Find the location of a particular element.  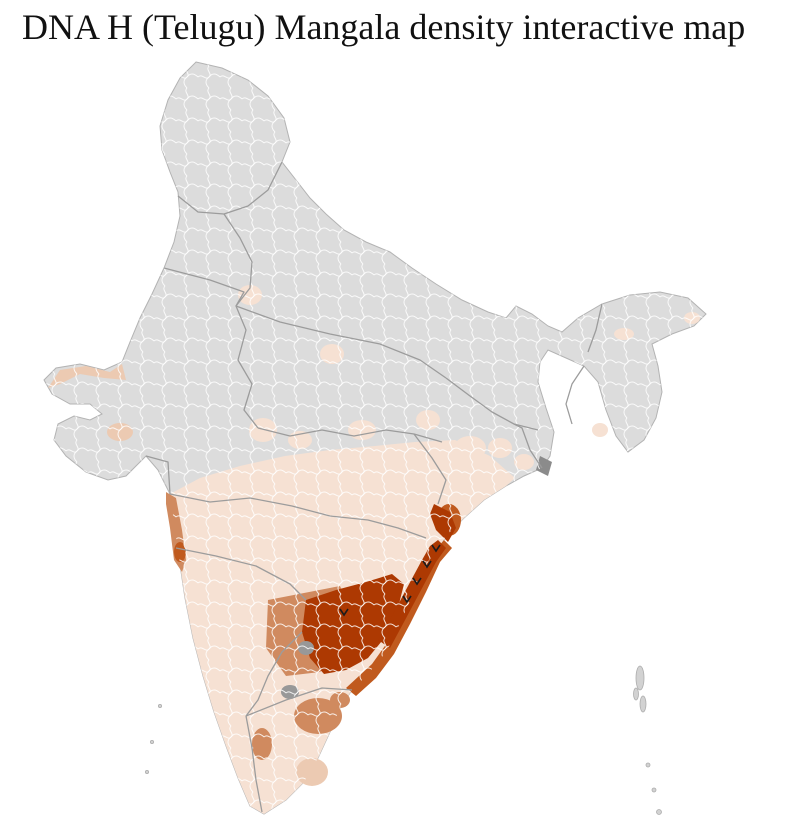

islands is located at coordinates (403, 740).